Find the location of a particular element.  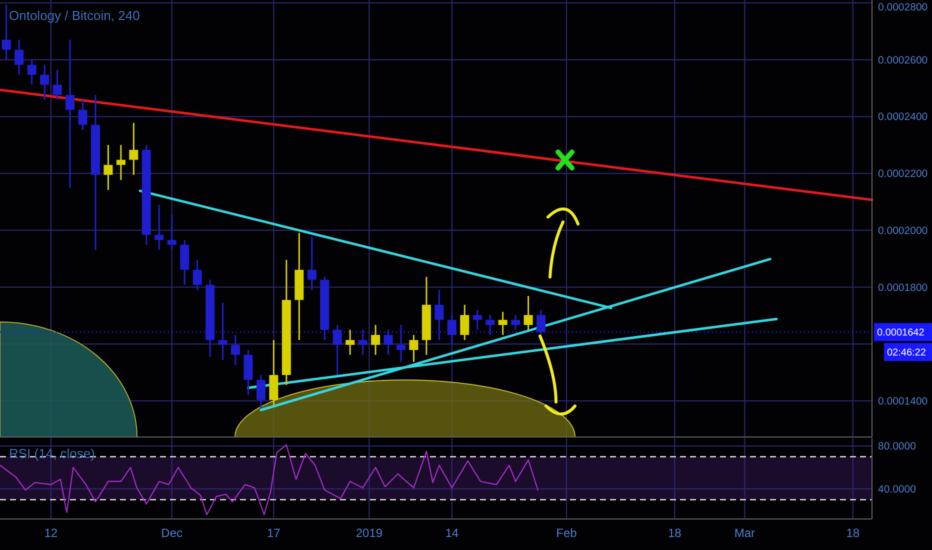

y-tick-label: 40.0000 is located at coordinates (897, 490).